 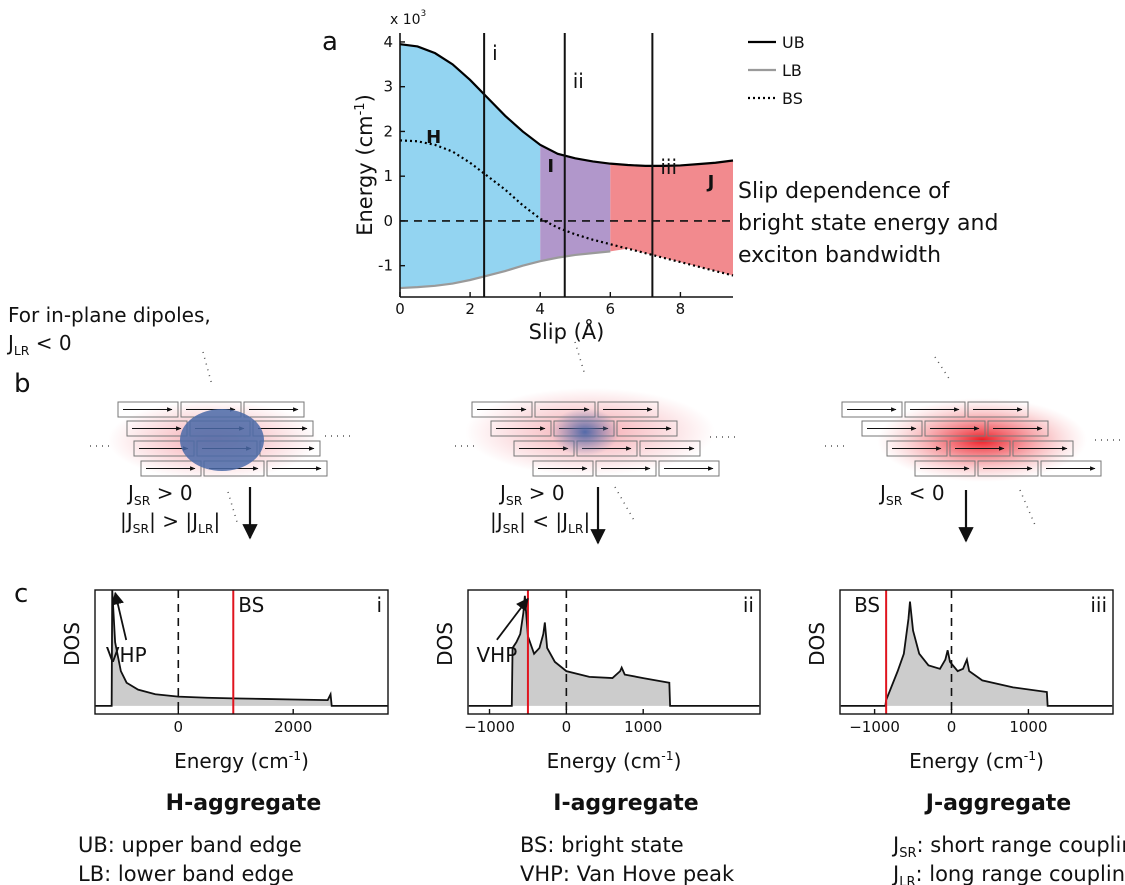 I want to click on text-part: BS: bright state, so click(x=602, y=845).